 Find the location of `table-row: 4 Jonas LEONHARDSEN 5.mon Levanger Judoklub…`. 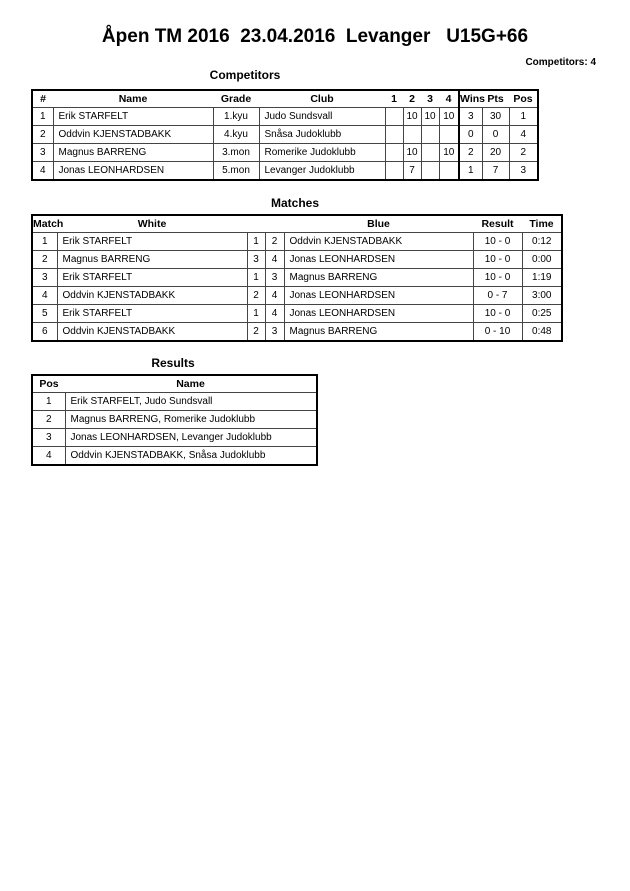

table-row: 4 Jonas LEONHARDSEN 5.mon Levanger Judoklub… is located at coordinates (285, 171).